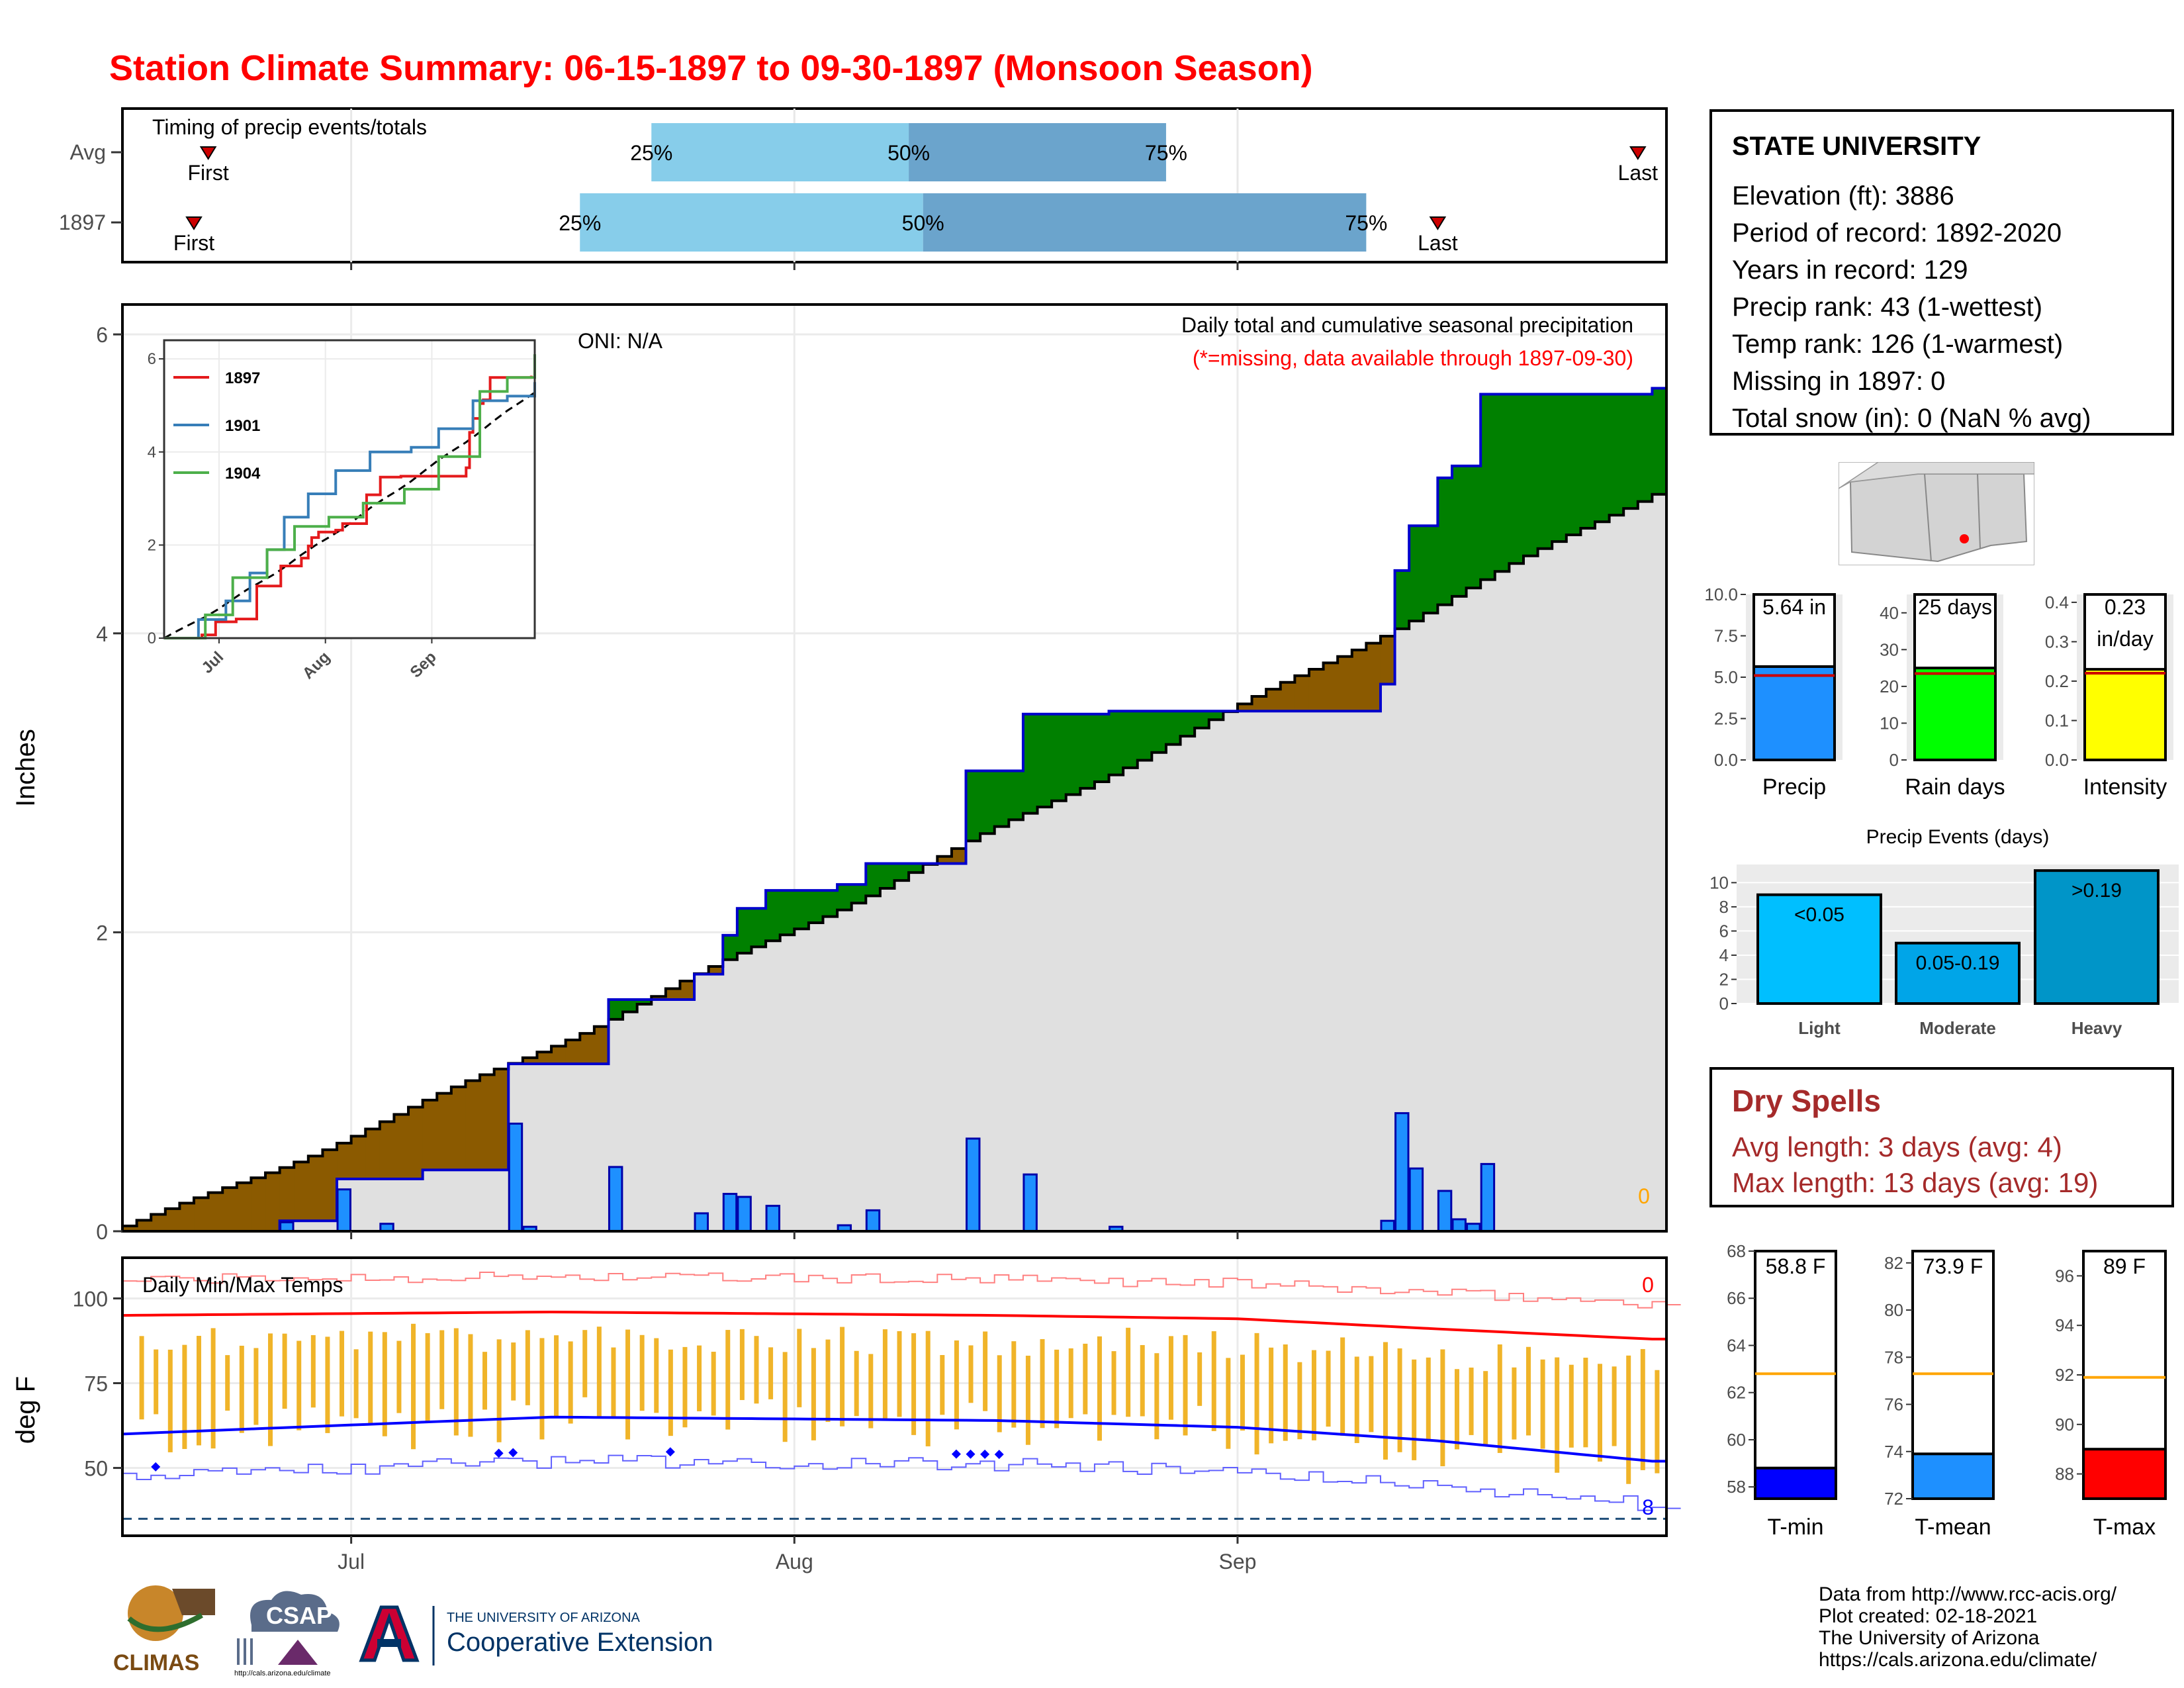 The width and height of the screenshot is (2184, 1688). Describe the element at coordinates (1648, 1285) in the screenshot. I see `temp-max-count: 0` at that location.